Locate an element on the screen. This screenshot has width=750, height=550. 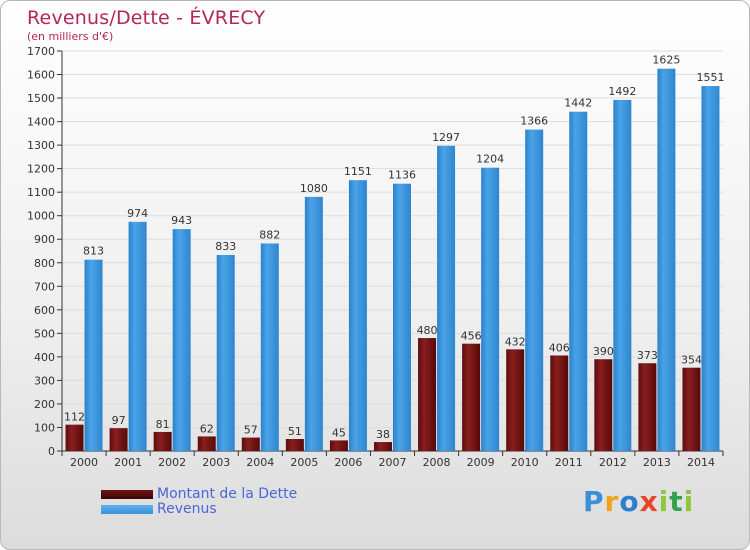
data-label-revenus: 1204 is located at coordinates (490, 159).